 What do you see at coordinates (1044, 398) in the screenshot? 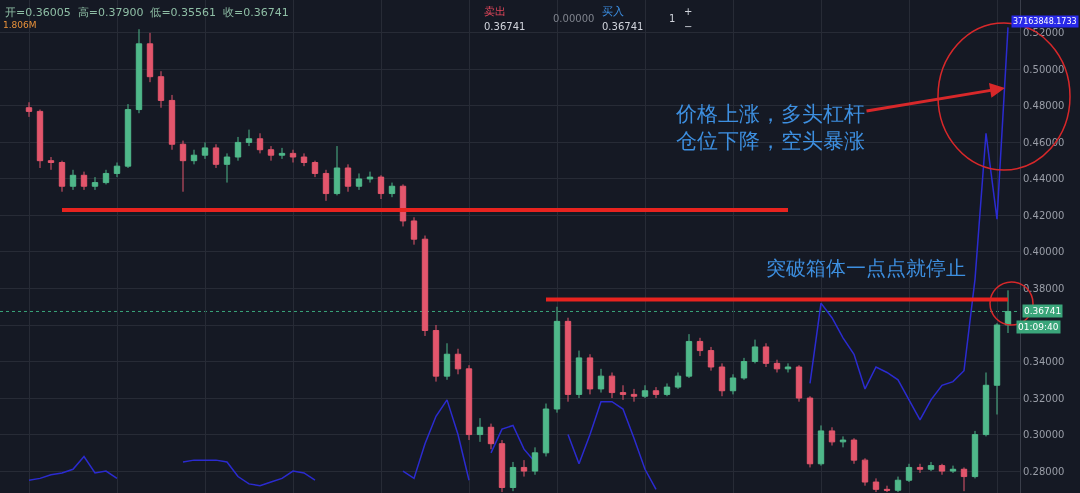
I see `y-tick-label: 0.32000` at bounding box center [1044, 398].